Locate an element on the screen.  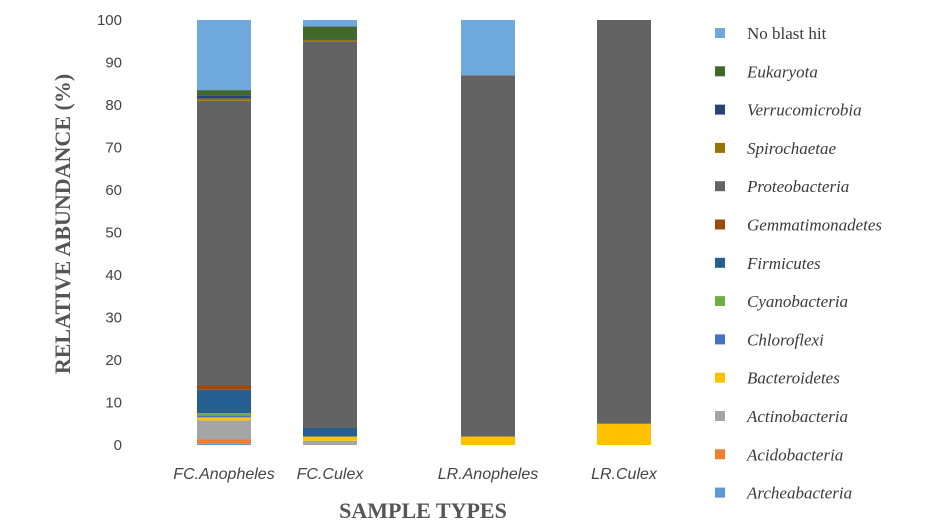
legend-item: Proteobacteria is located at coordinates (782, 186).